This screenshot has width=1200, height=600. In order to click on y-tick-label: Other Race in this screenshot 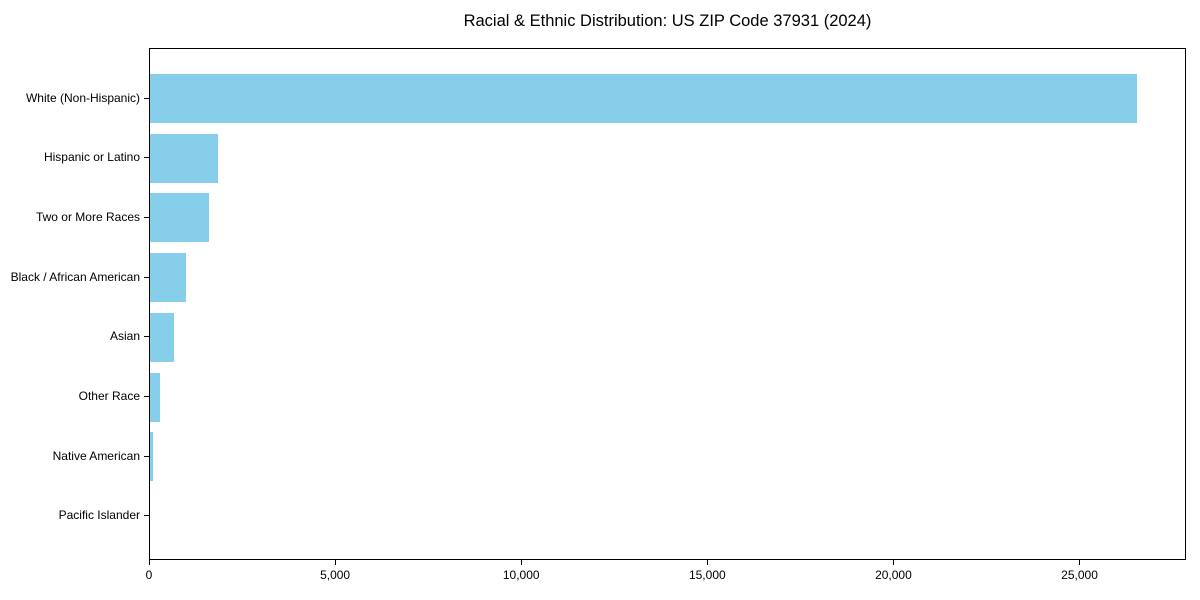, I will do `click(109, 396)`.